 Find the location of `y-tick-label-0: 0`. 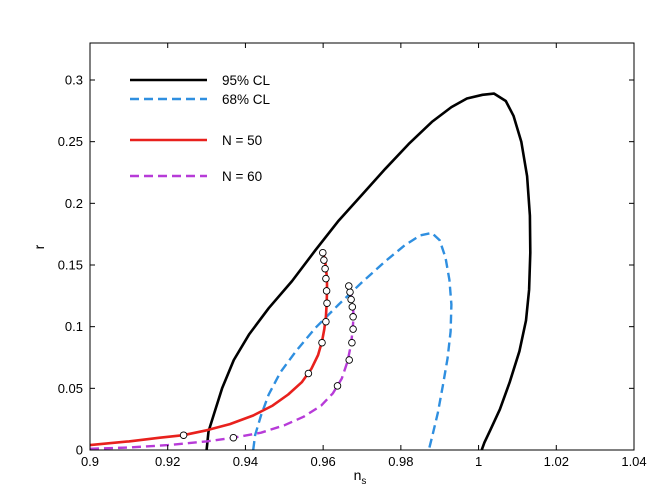

y-tick-label-0: 0 is located at coordinates (79, 450).